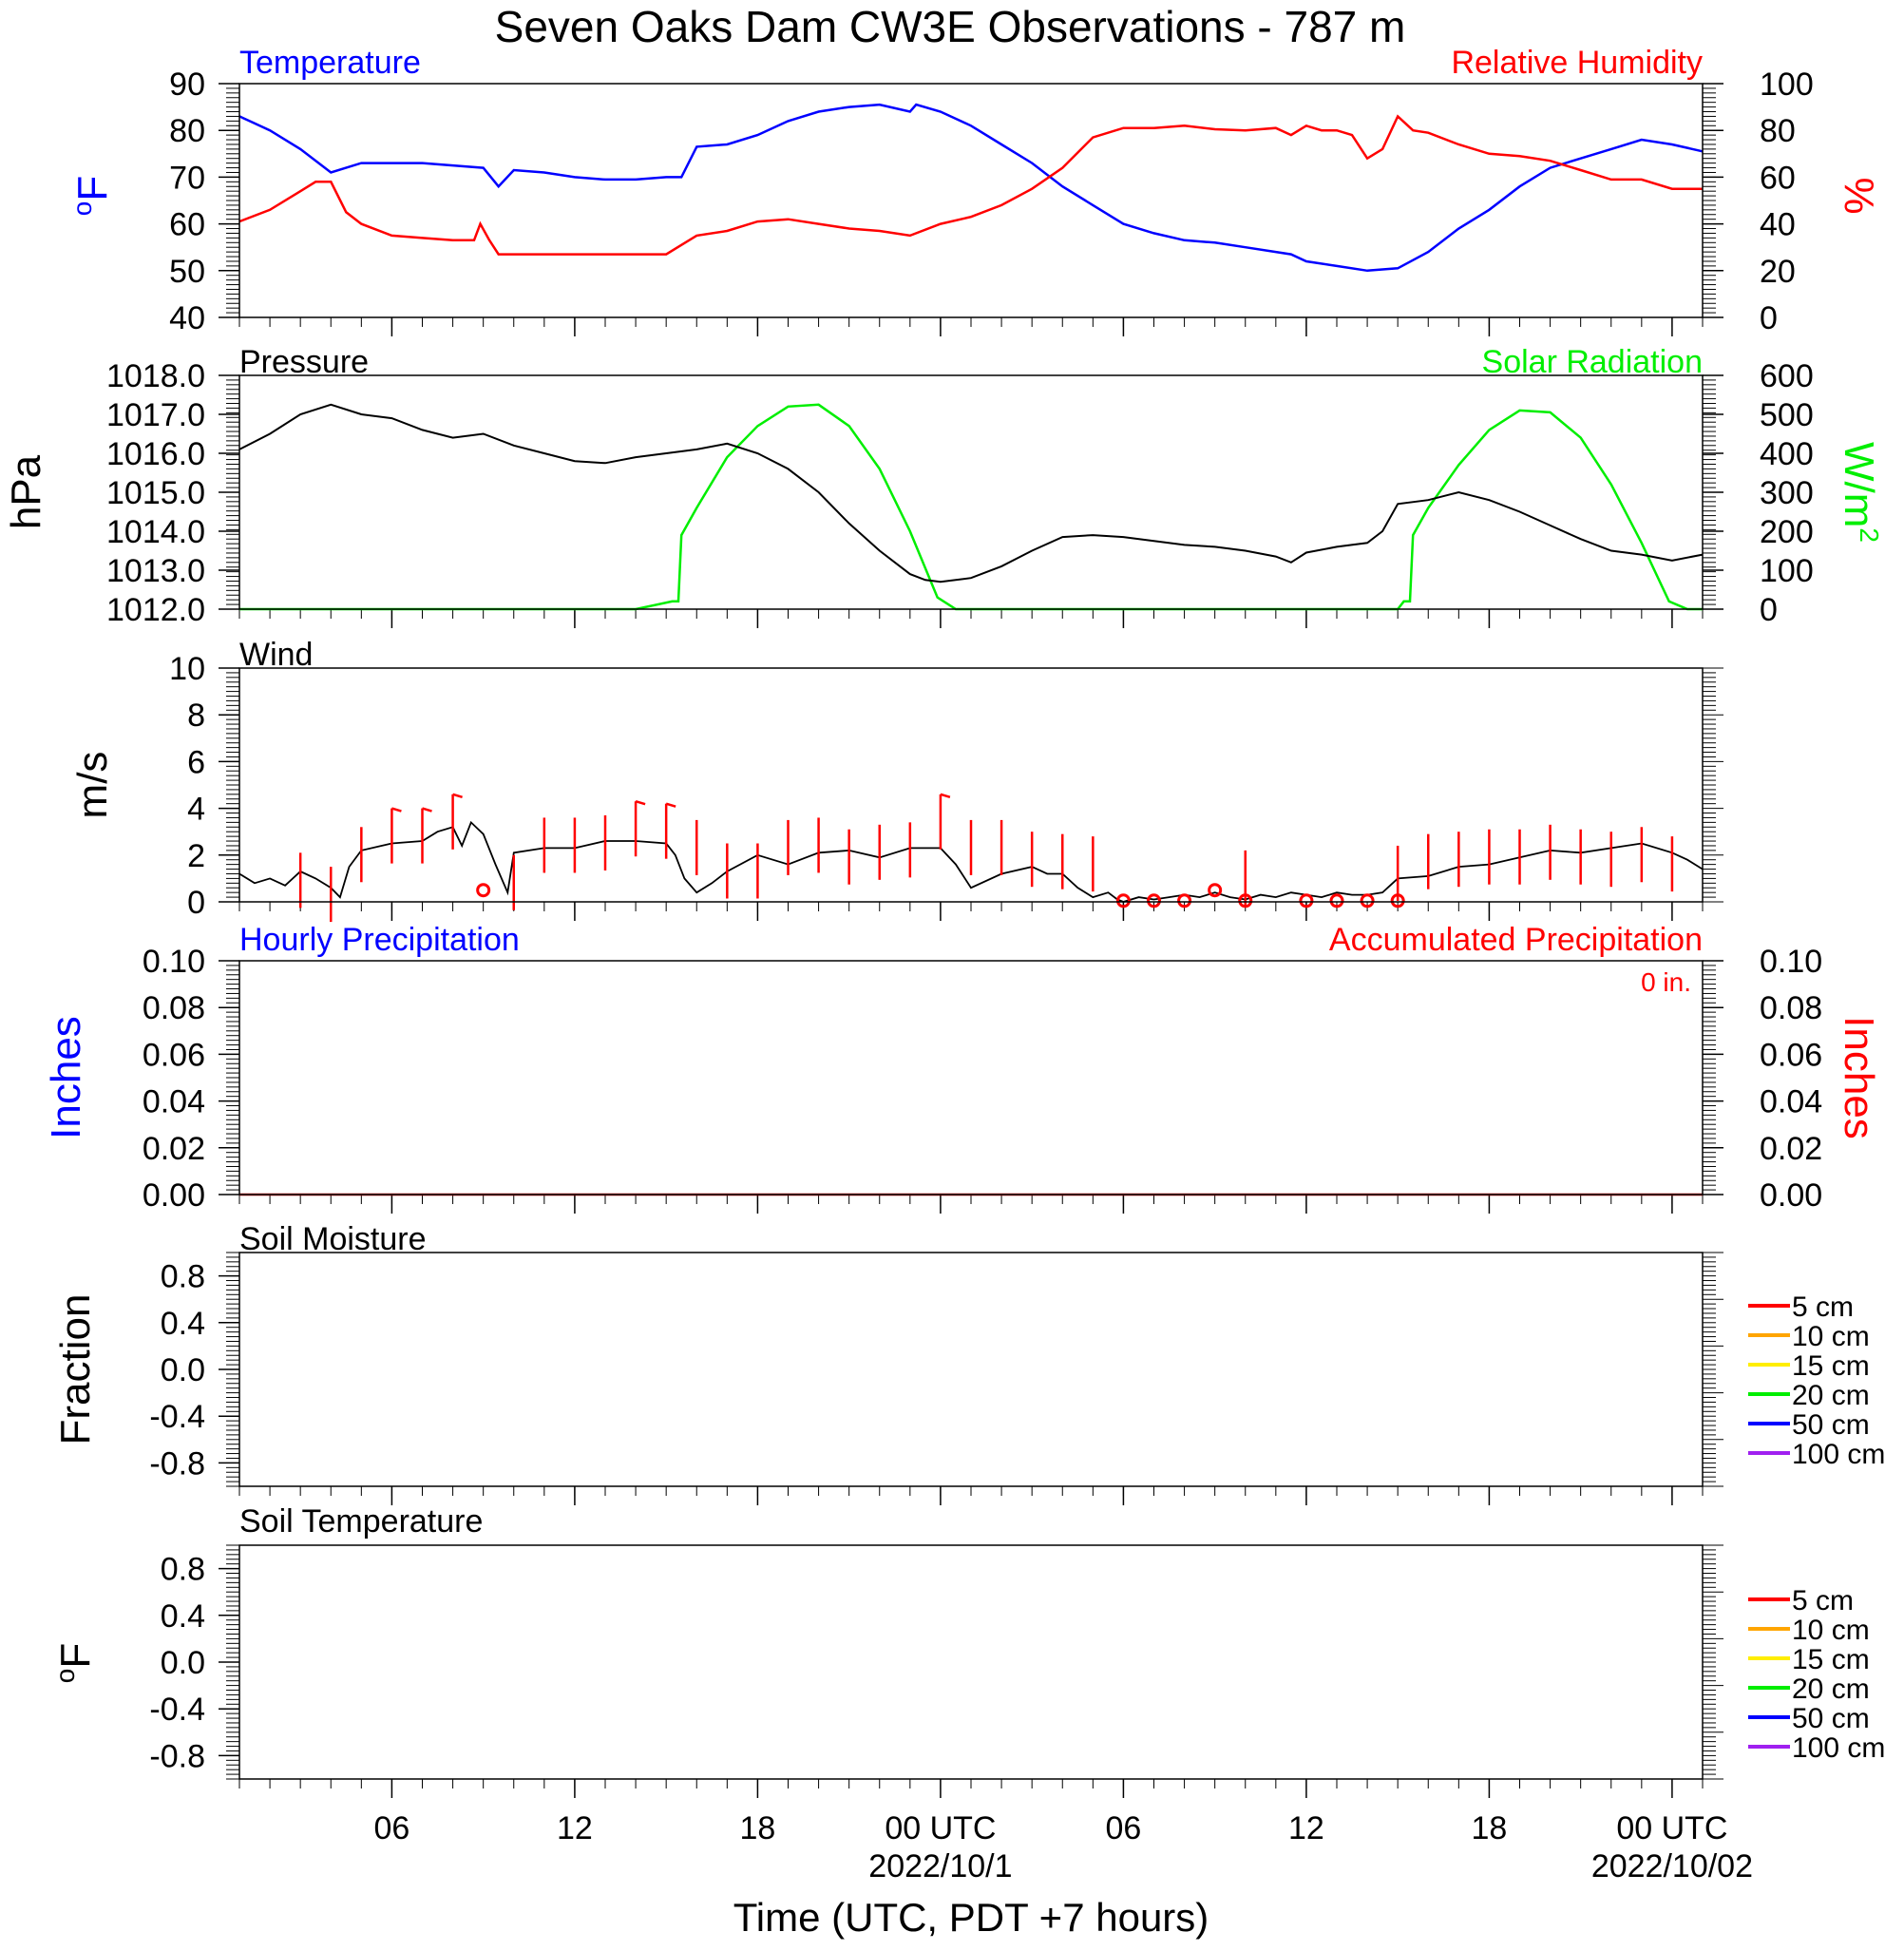  Describe the element at coordinates (971, 1077) in the screenshot. I see `precip-plot-frame` at that location.